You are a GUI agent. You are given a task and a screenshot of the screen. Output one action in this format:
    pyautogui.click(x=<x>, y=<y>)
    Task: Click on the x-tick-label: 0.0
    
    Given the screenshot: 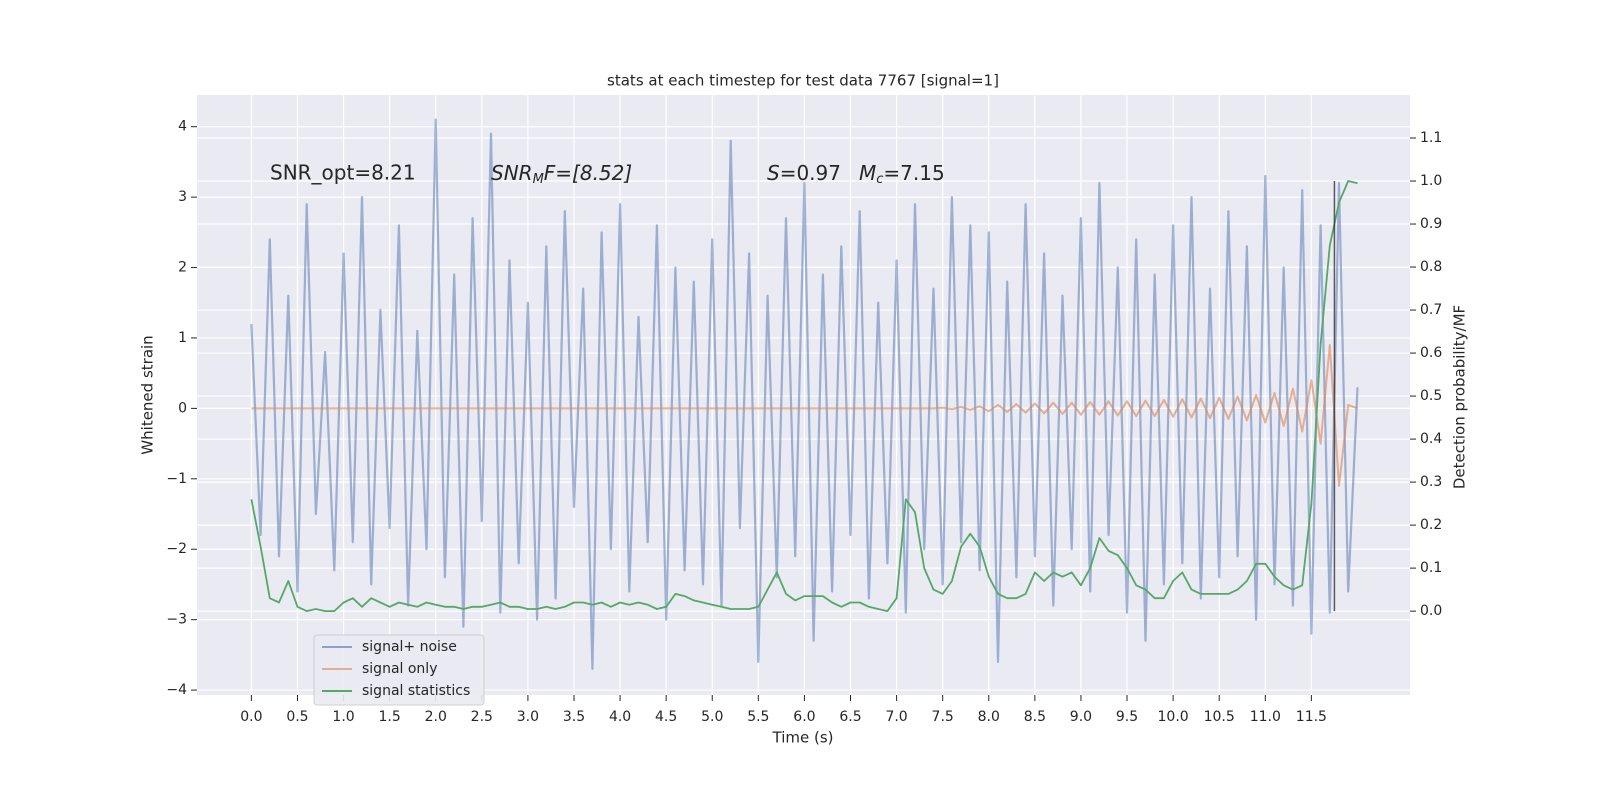 What is the action you would take?
    pyautogui.click(x=251, y=717)
    